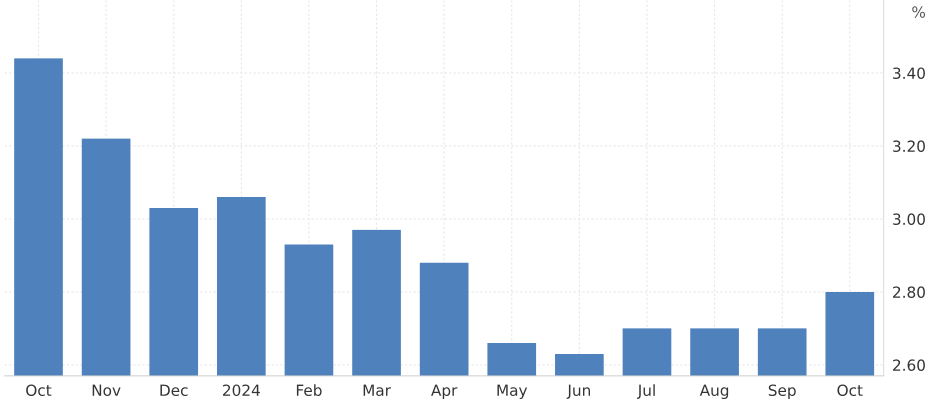 This screenshot has height=402, width=940. Describe the element at coordinates (444, 391) in the screenshot. I see `x-tick-label: Apr` at that location.